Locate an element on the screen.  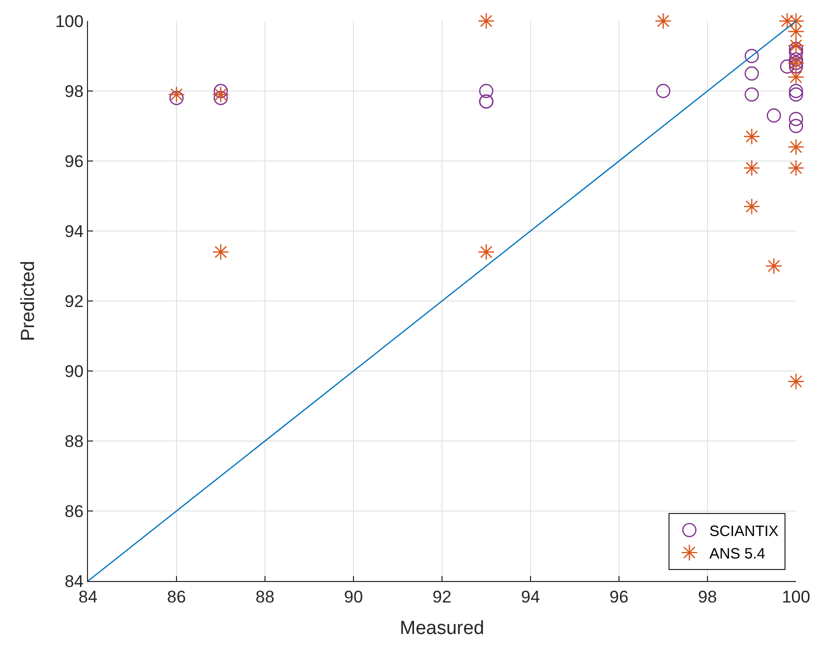
y-tick-label: 90 is located at coordinates (74, 371).